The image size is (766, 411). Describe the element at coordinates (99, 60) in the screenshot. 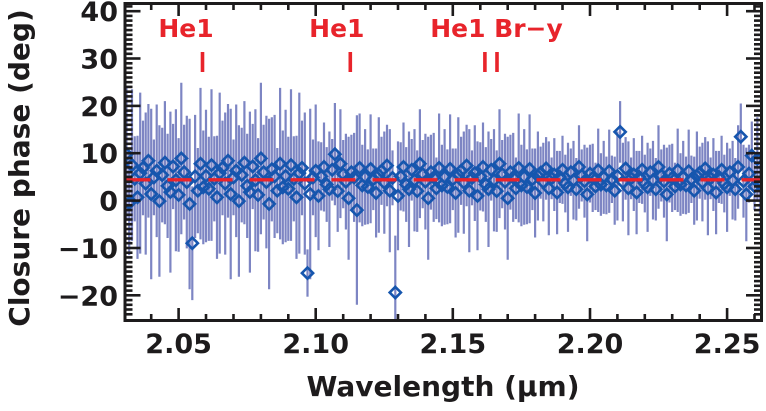

I see `y-tick-label: 30` at that location.